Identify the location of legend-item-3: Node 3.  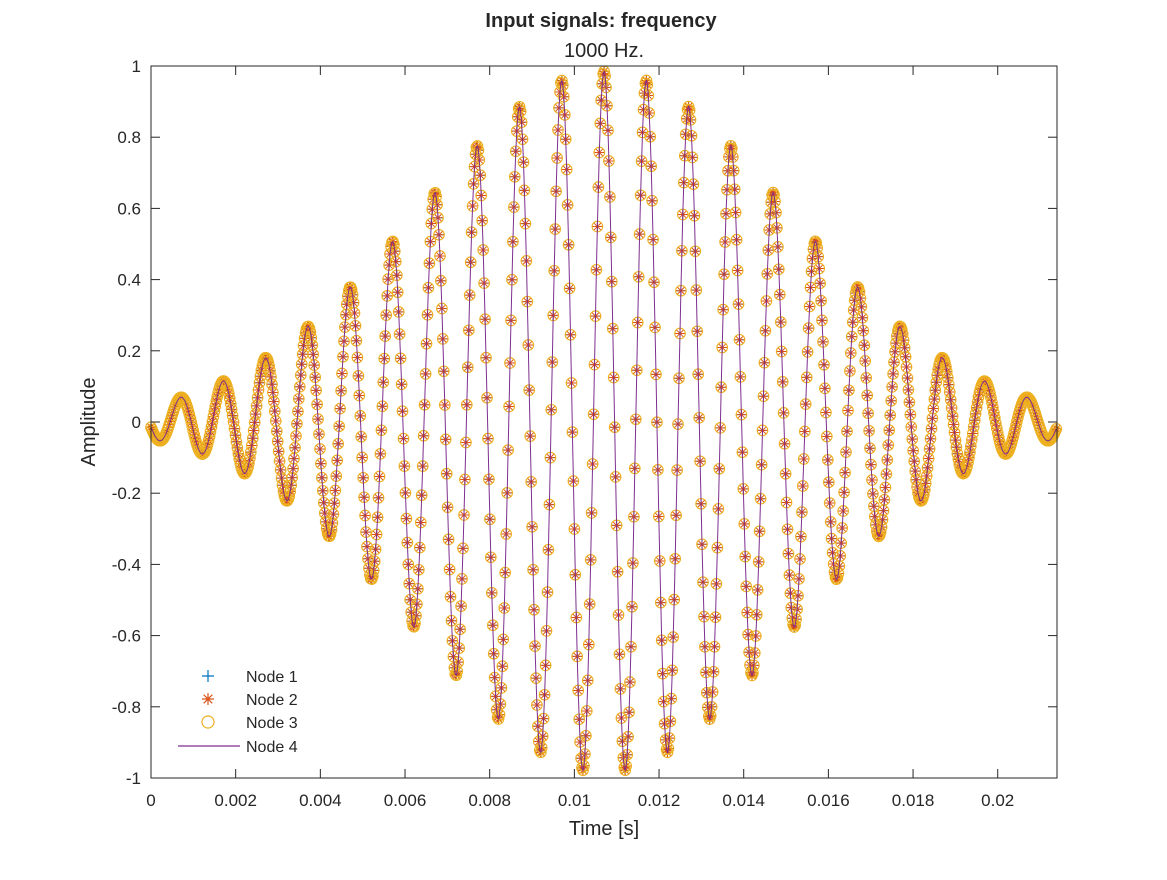
(249, 723).